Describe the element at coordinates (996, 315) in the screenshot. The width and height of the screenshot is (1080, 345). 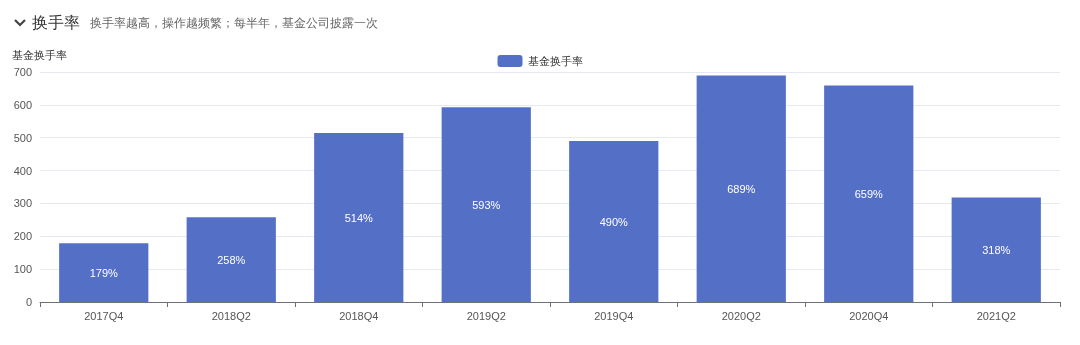
I see `x-tick-label: 2021Q2` at that location.